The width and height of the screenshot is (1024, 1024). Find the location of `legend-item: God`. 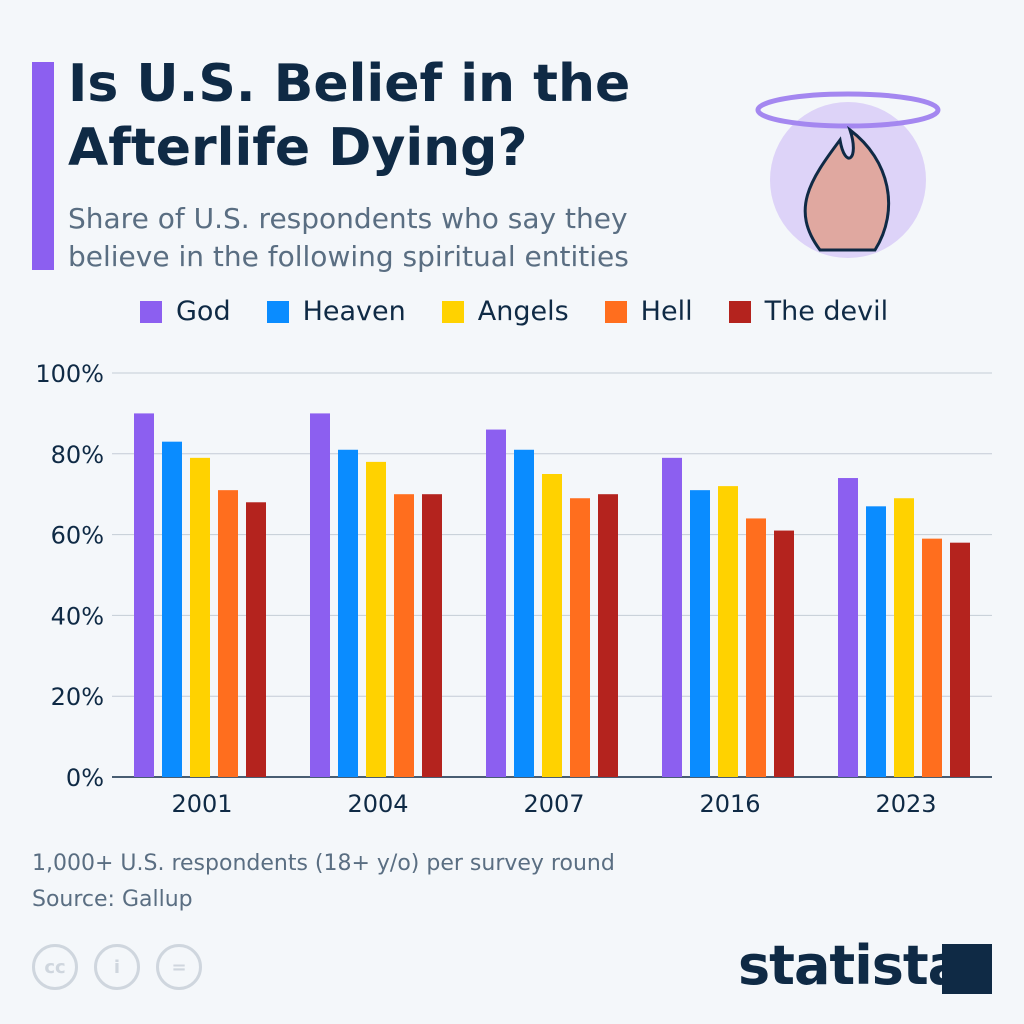

legend-item: God is located at coordinates (185, 311).